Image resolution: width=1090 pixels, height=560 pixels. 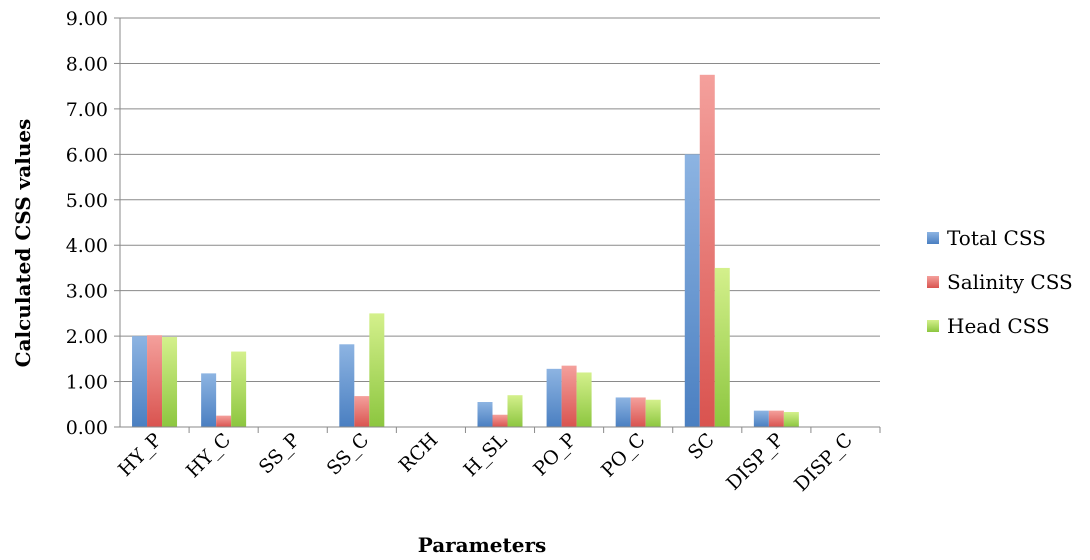 What do you see at coordinates (87, 19) in the screenshot?
I see `y-tick-label: 9.00` at bounding box center [87, 19].